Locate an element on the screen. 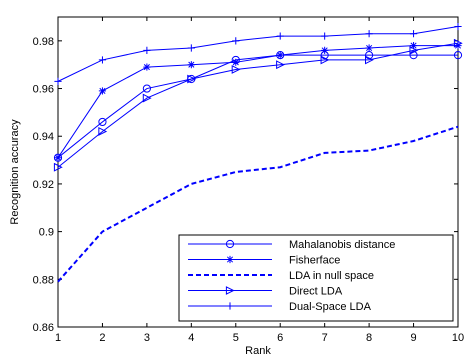  legend-label: Dual-Space LDA is located at coordinates (330, 307).